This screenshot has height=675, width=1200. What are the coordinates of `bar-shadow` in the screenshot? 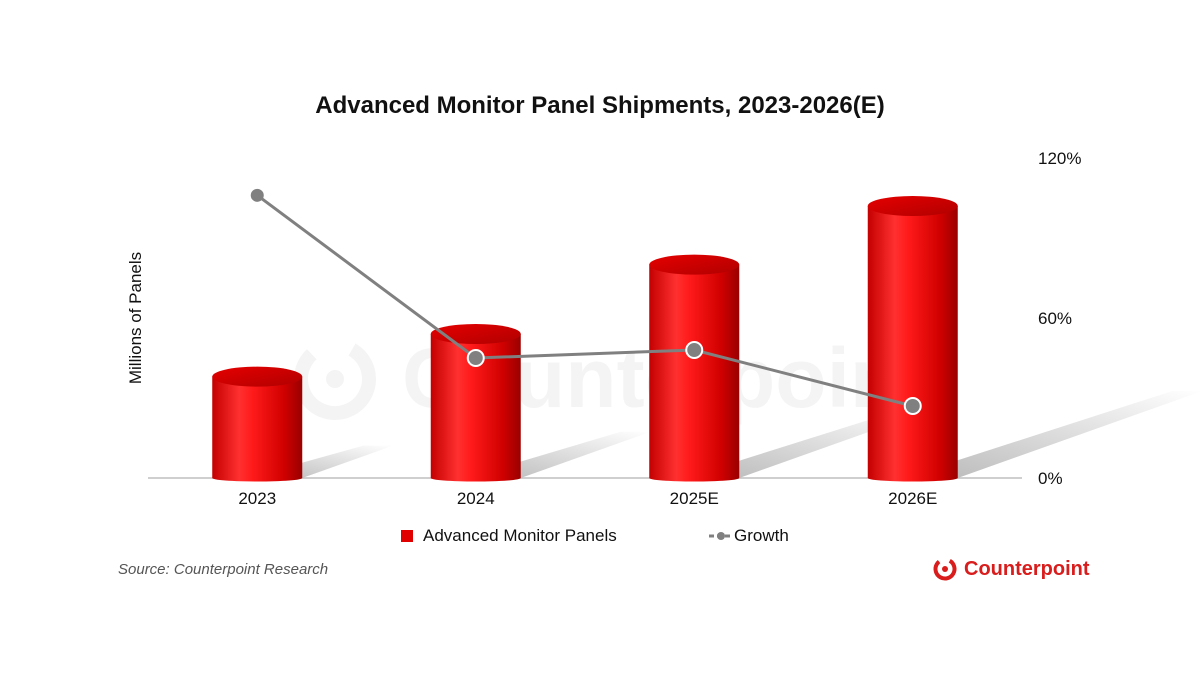 It's located at (1051, 434).